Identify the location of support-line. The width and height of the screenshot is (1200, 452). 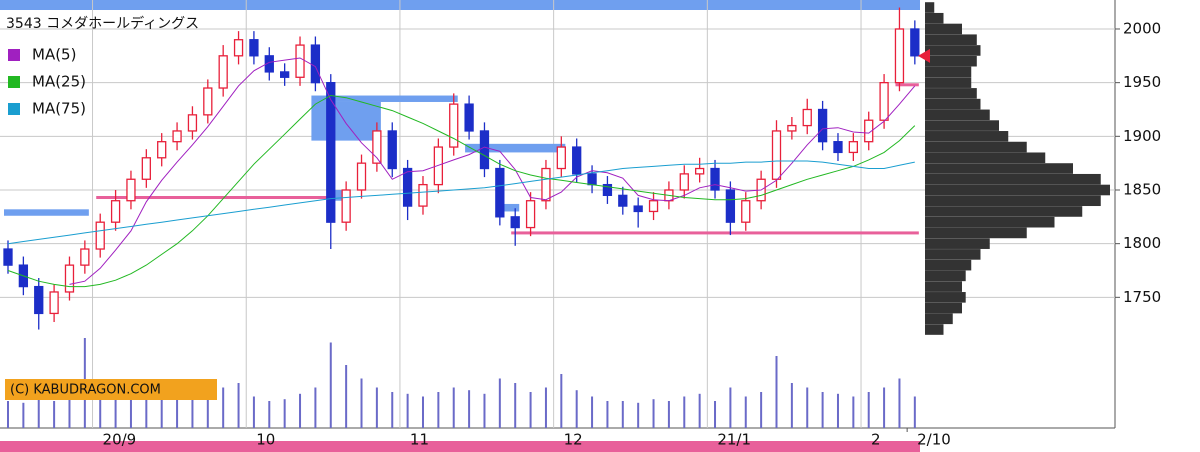
(907, 85).